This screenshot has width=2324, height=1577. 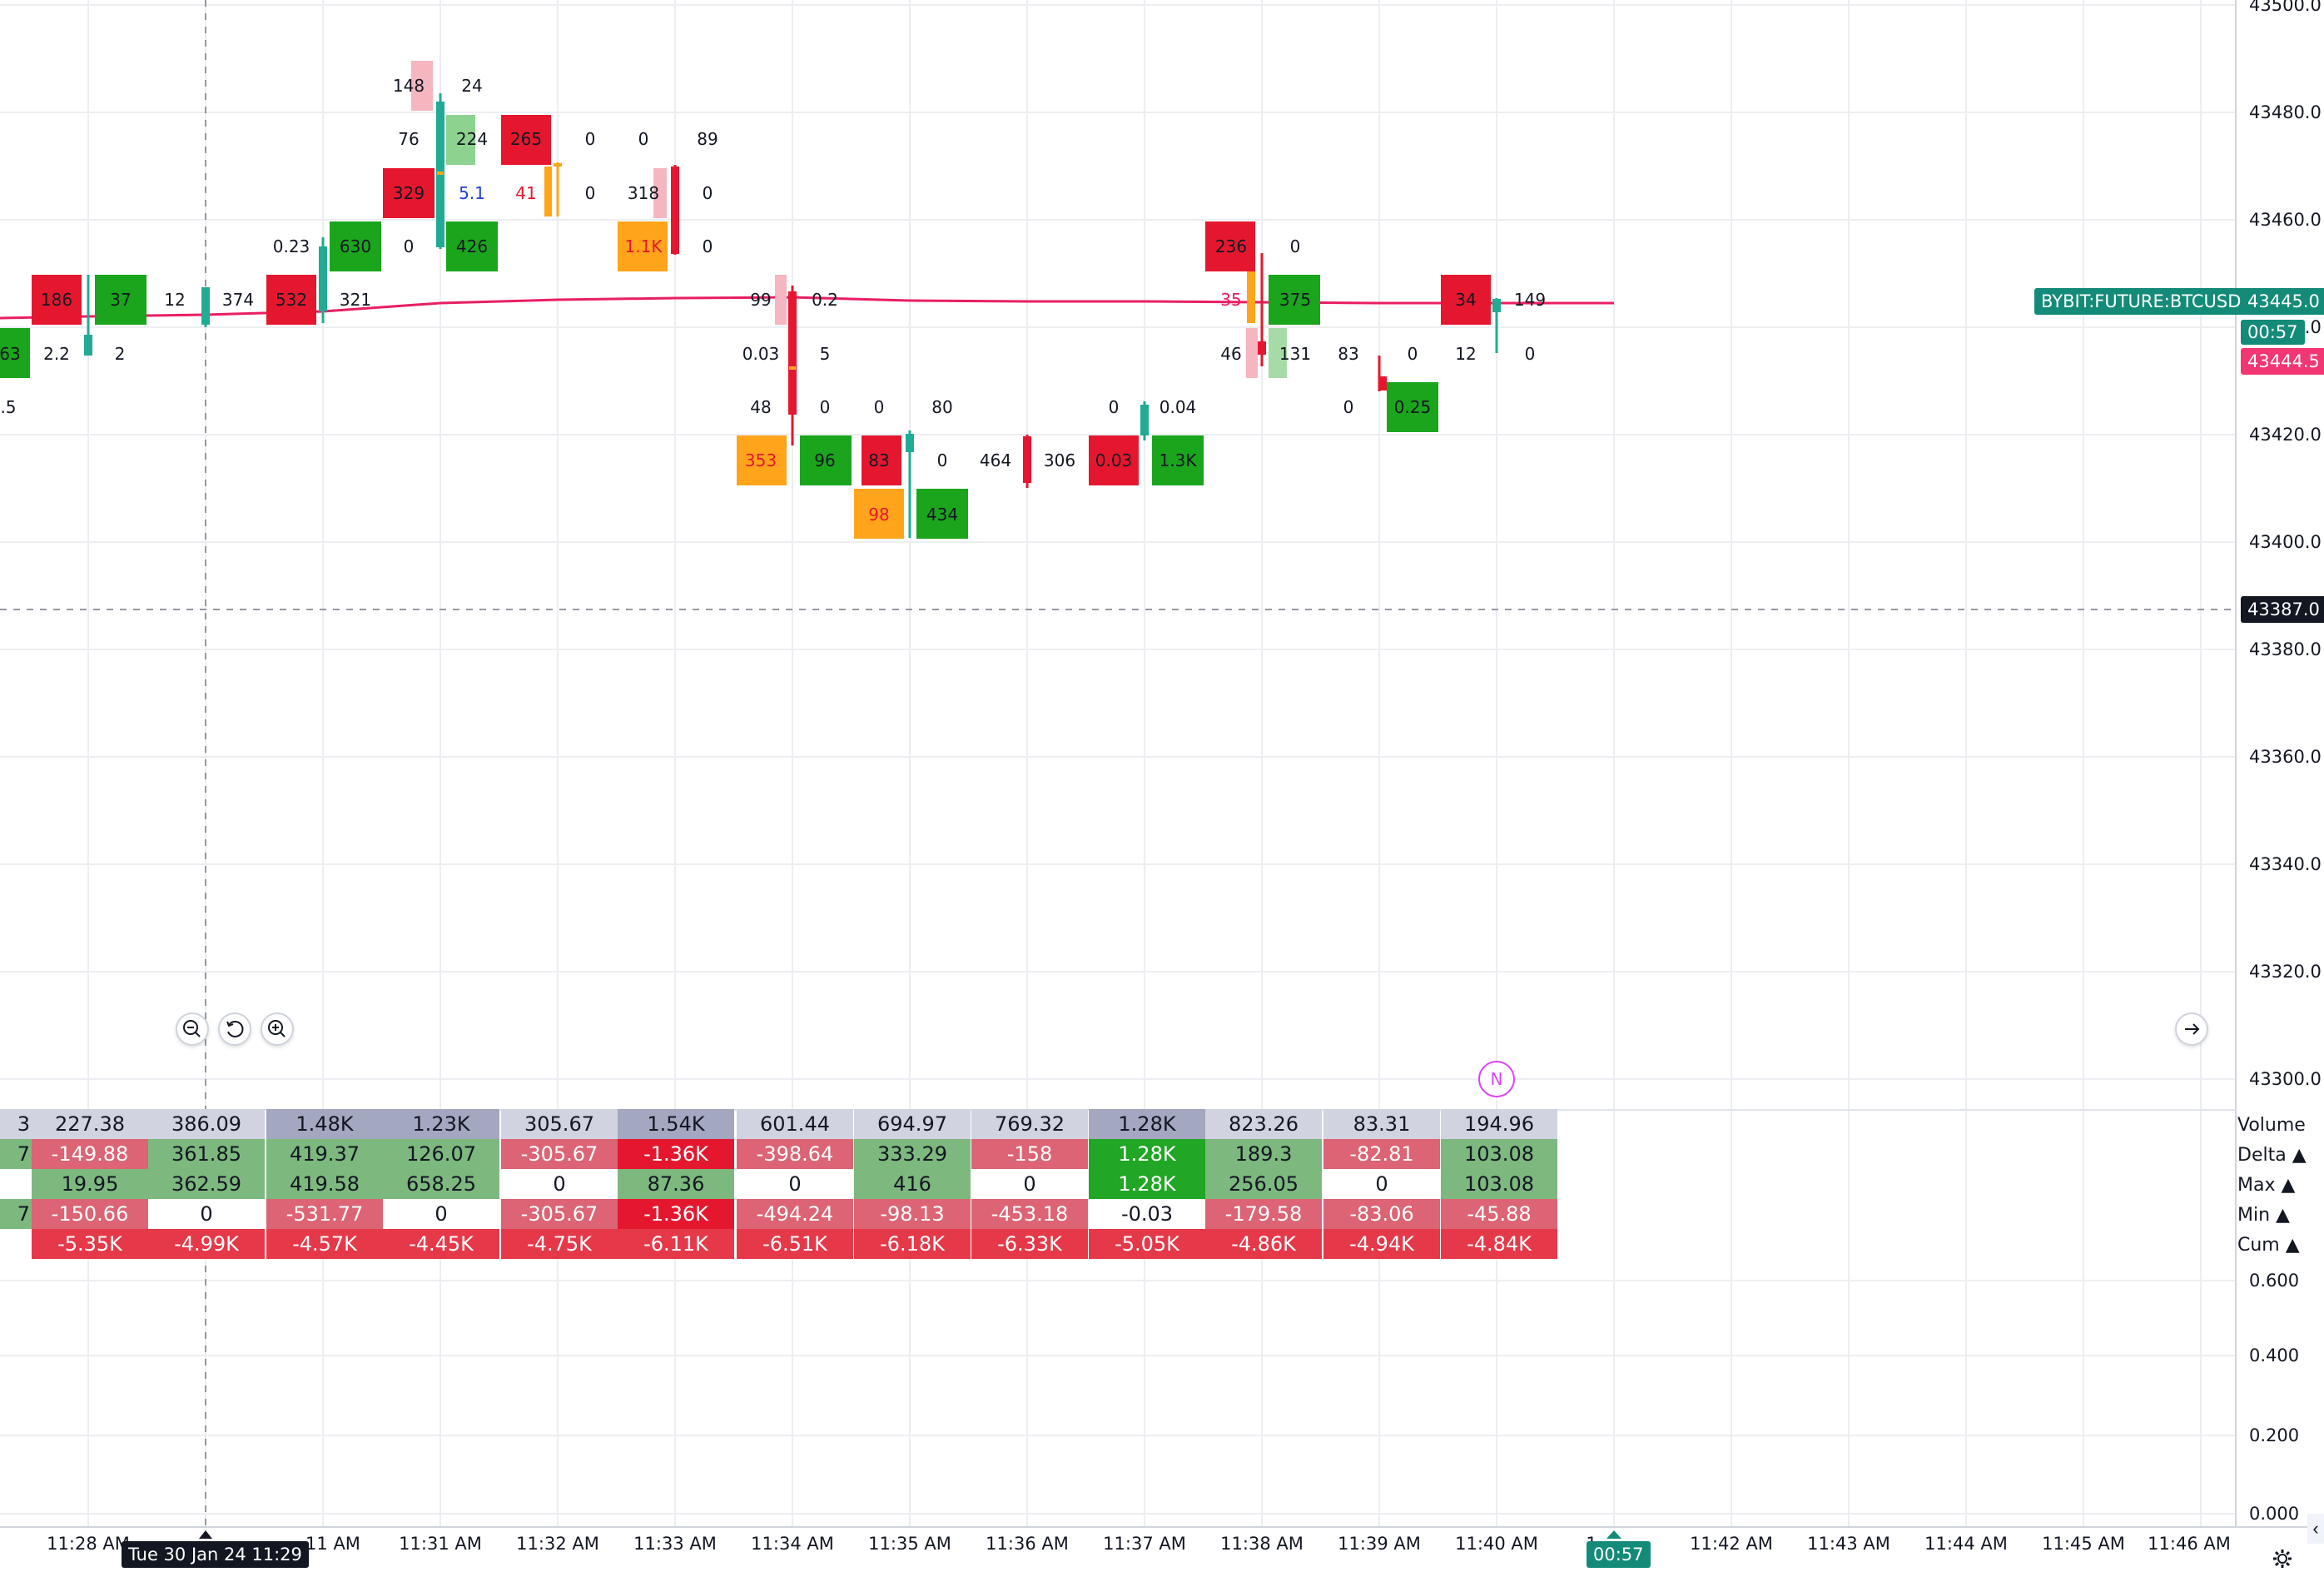 What do you see at coordinates (1499, 1214) in the screenshot?
I see `stats-cell-min: -45.88` at bounding box center [1499, 1214].